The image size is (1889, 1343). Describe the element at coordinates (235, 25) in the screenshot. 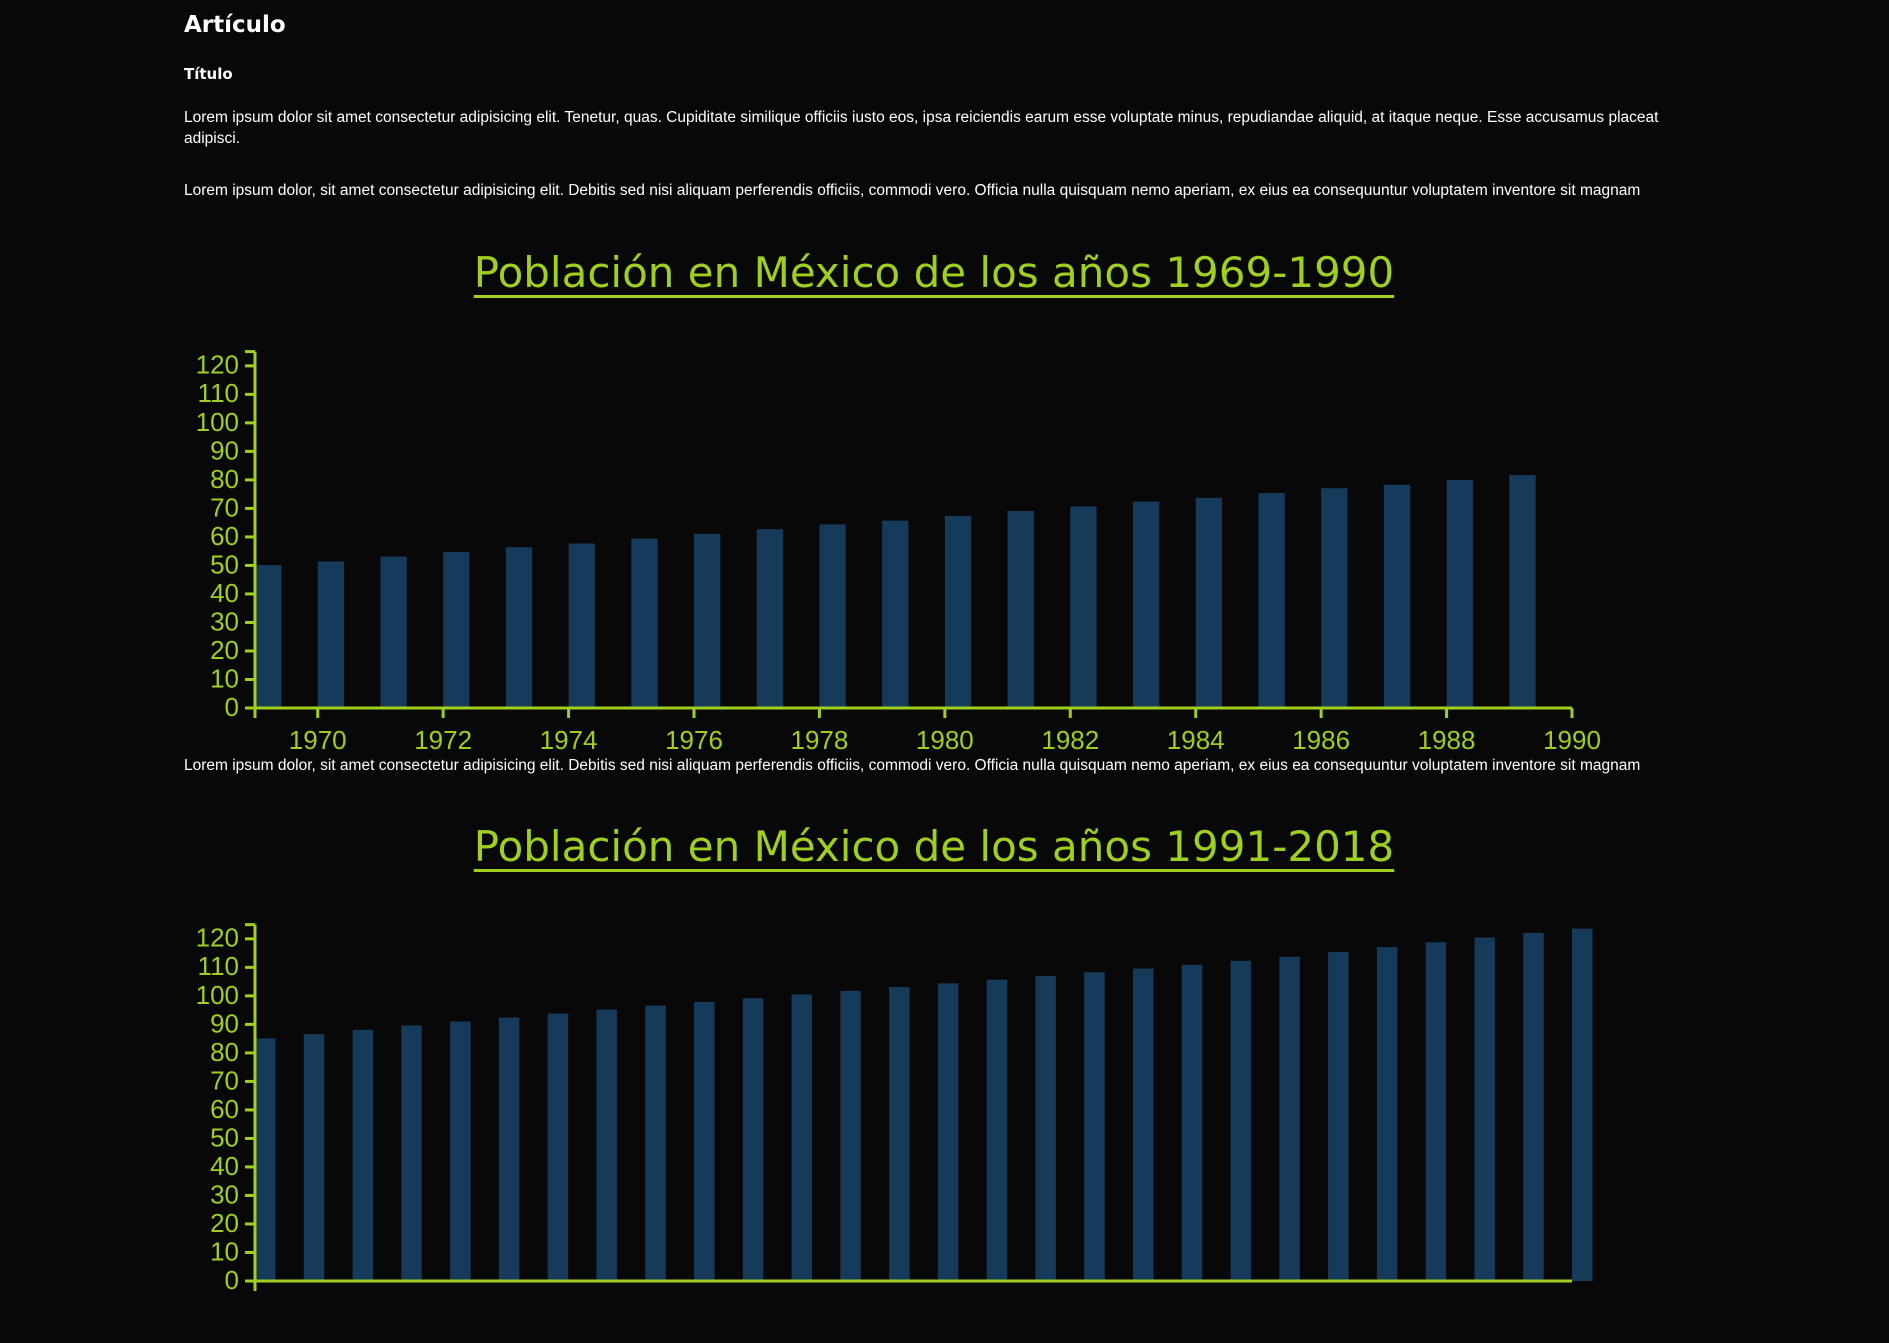

I see `article-title: Artículo` at that location.